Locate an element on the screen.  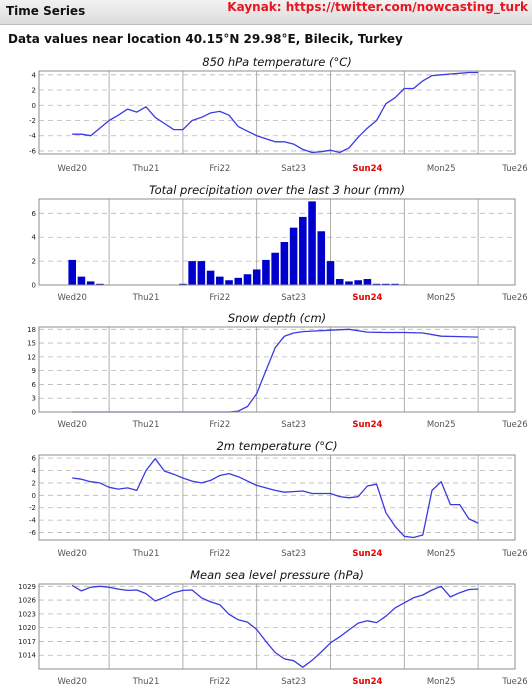
y-tick-label: 2 is located at coordinates (34, 483).